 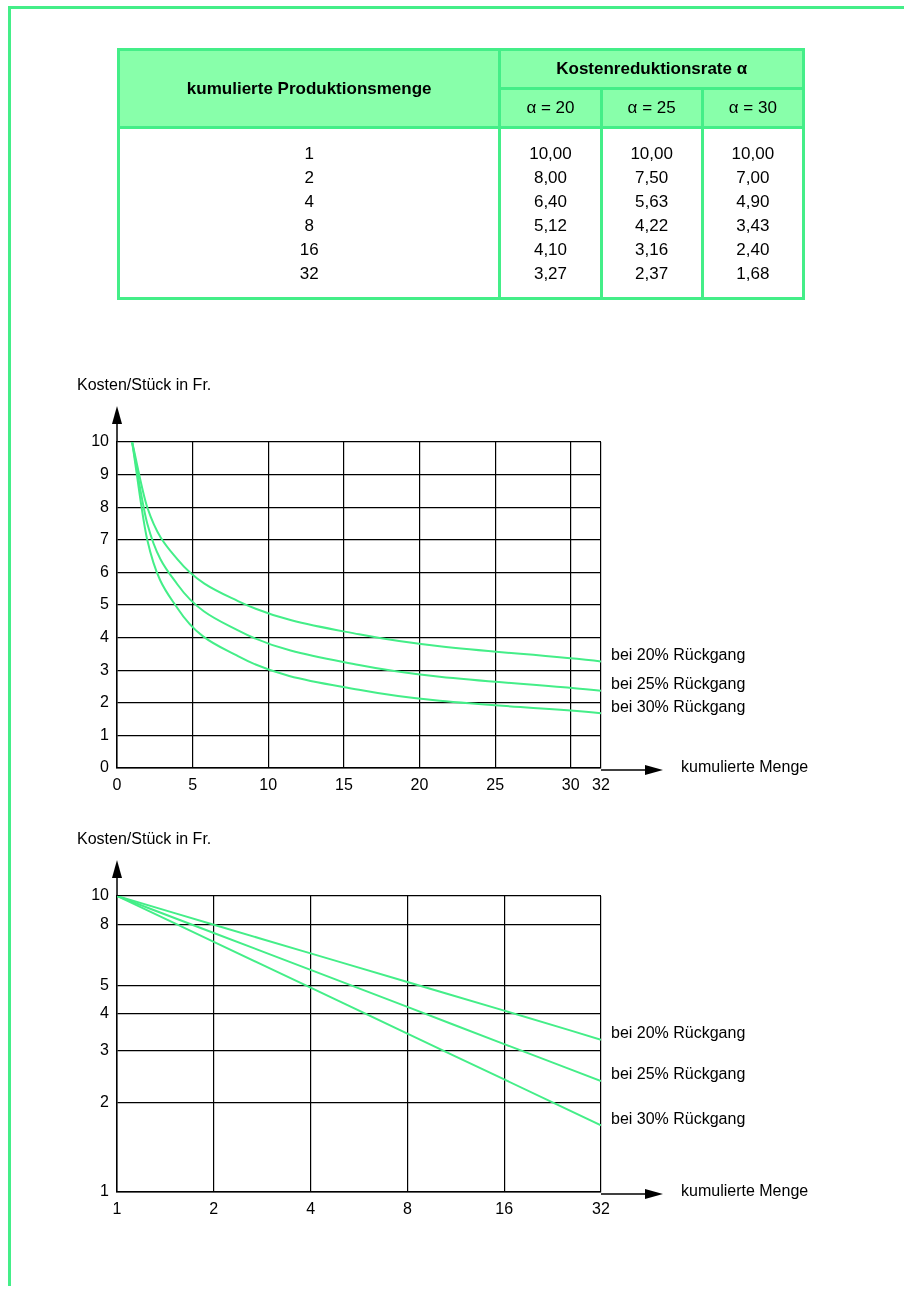 I want to click on data-label: 5,63, so click(x=652, y=202).